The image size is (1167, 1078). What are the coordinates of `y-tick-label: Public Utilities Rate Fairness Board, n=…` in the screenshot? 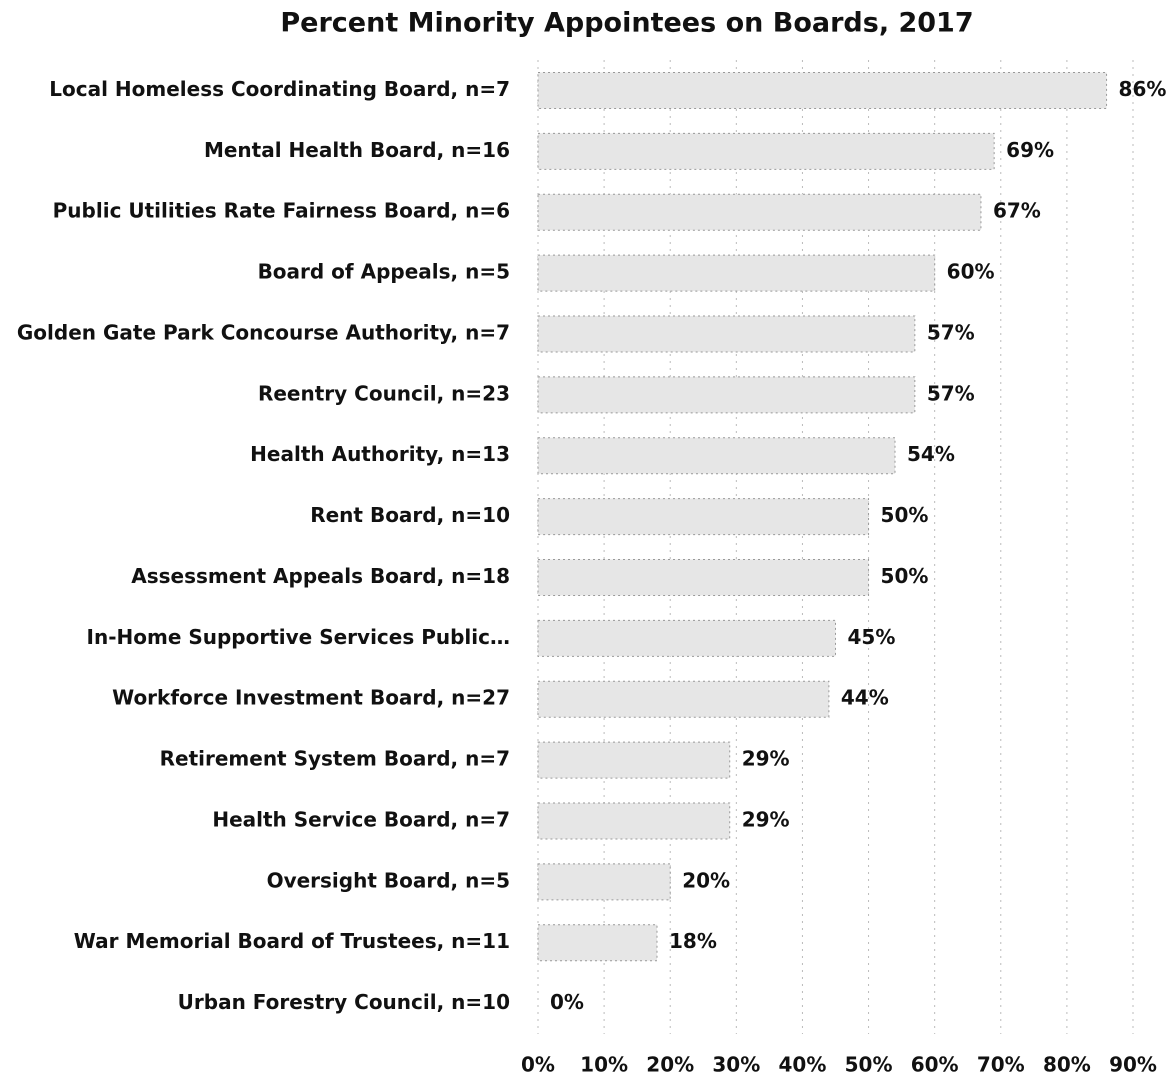 It's located at (281, 211).